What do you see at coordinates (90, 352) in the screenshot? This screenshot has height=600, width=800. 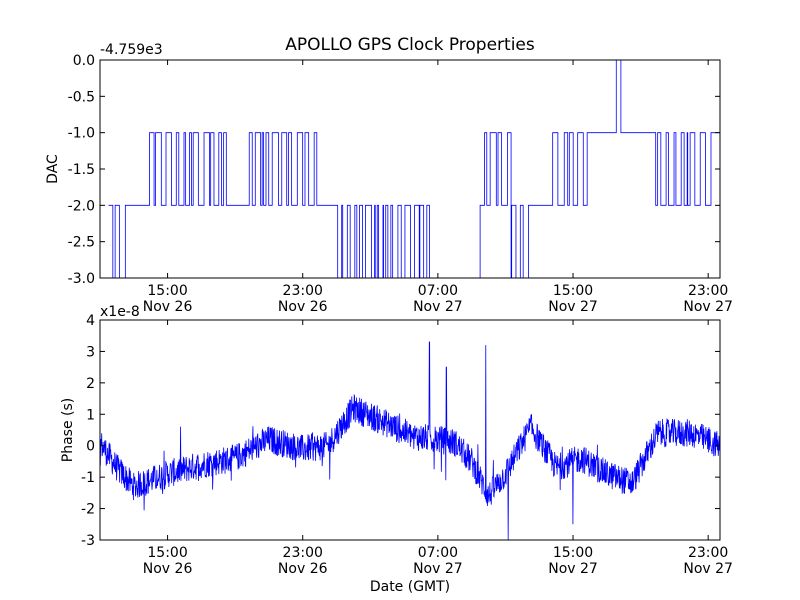 I see `y-tick-label: 3` at bounding box center [90, 352].